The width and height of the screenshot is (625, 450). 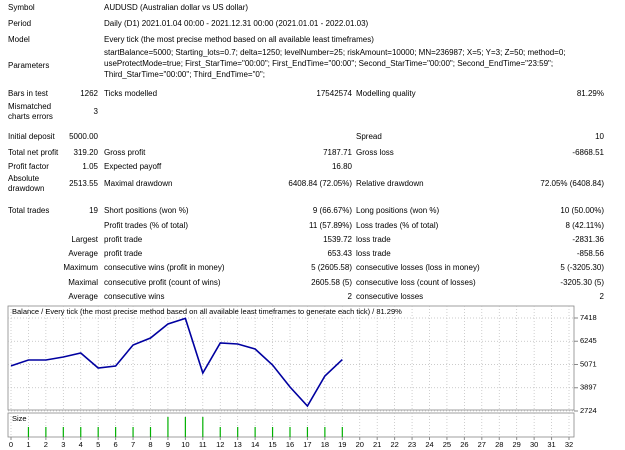 I want to click on x-tick-label: 24, so click(x=429, y=444).